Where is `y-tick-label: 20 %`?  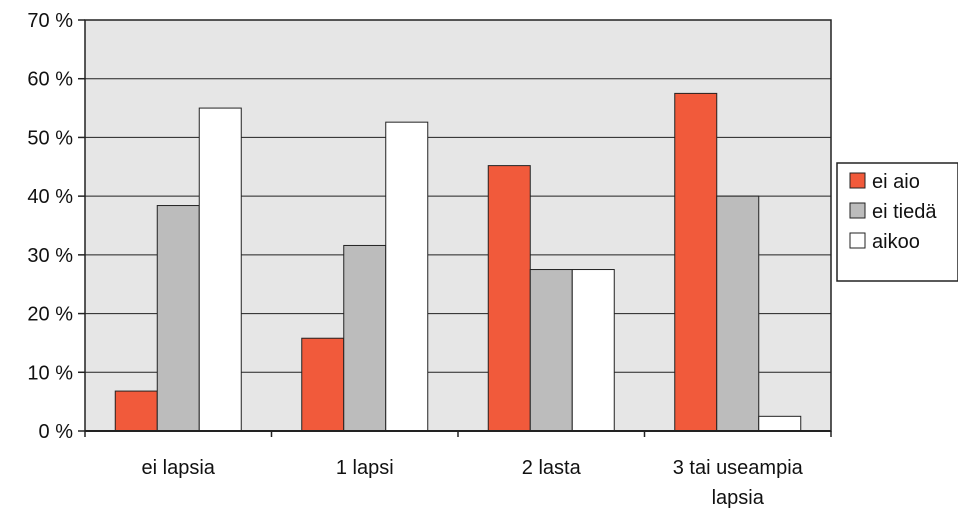
y-tick-label: 20 % is located at coordinates (50, 315).